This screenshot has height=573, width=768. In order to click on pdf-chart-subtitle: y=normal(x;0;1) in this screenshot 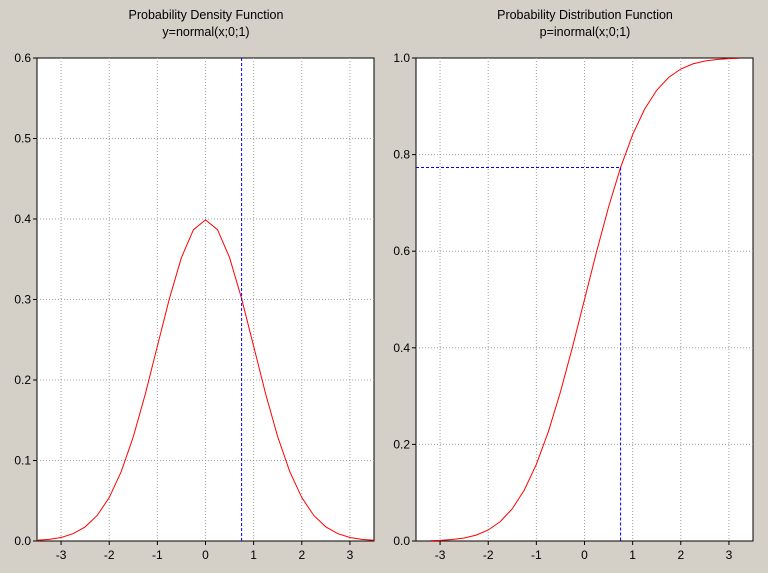, I will do `click(205, 32)`.